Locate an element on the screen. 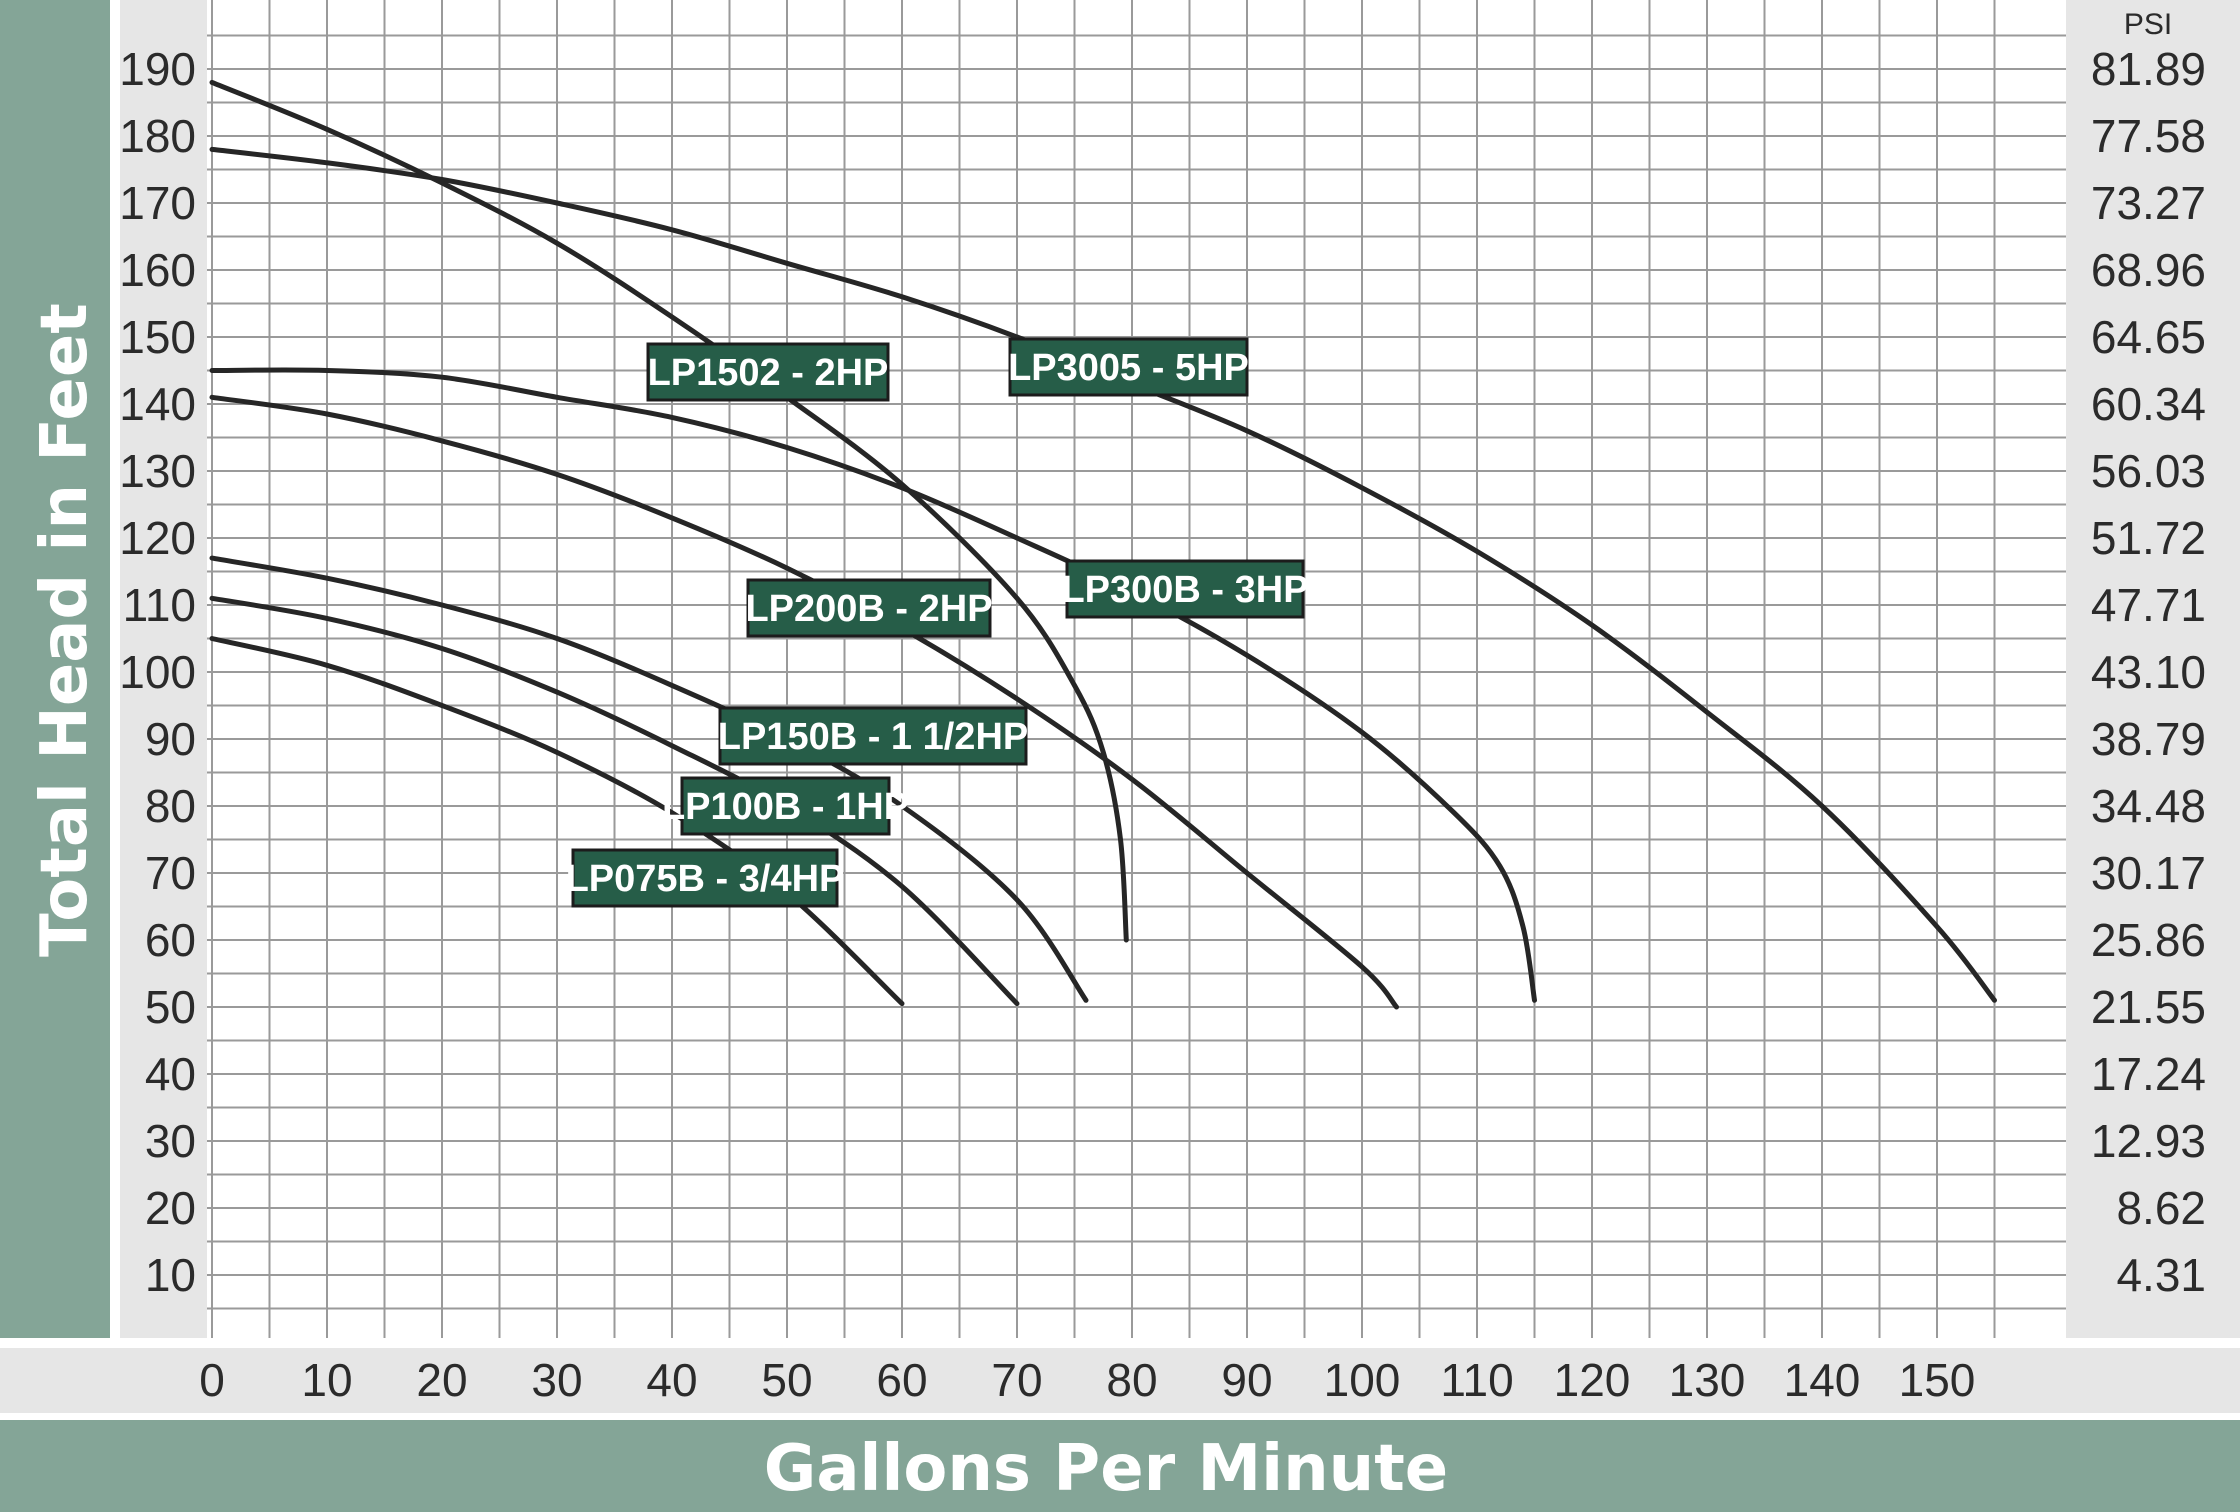  psi-tick-label: 64.65 is located at coordinates (2148, 337).